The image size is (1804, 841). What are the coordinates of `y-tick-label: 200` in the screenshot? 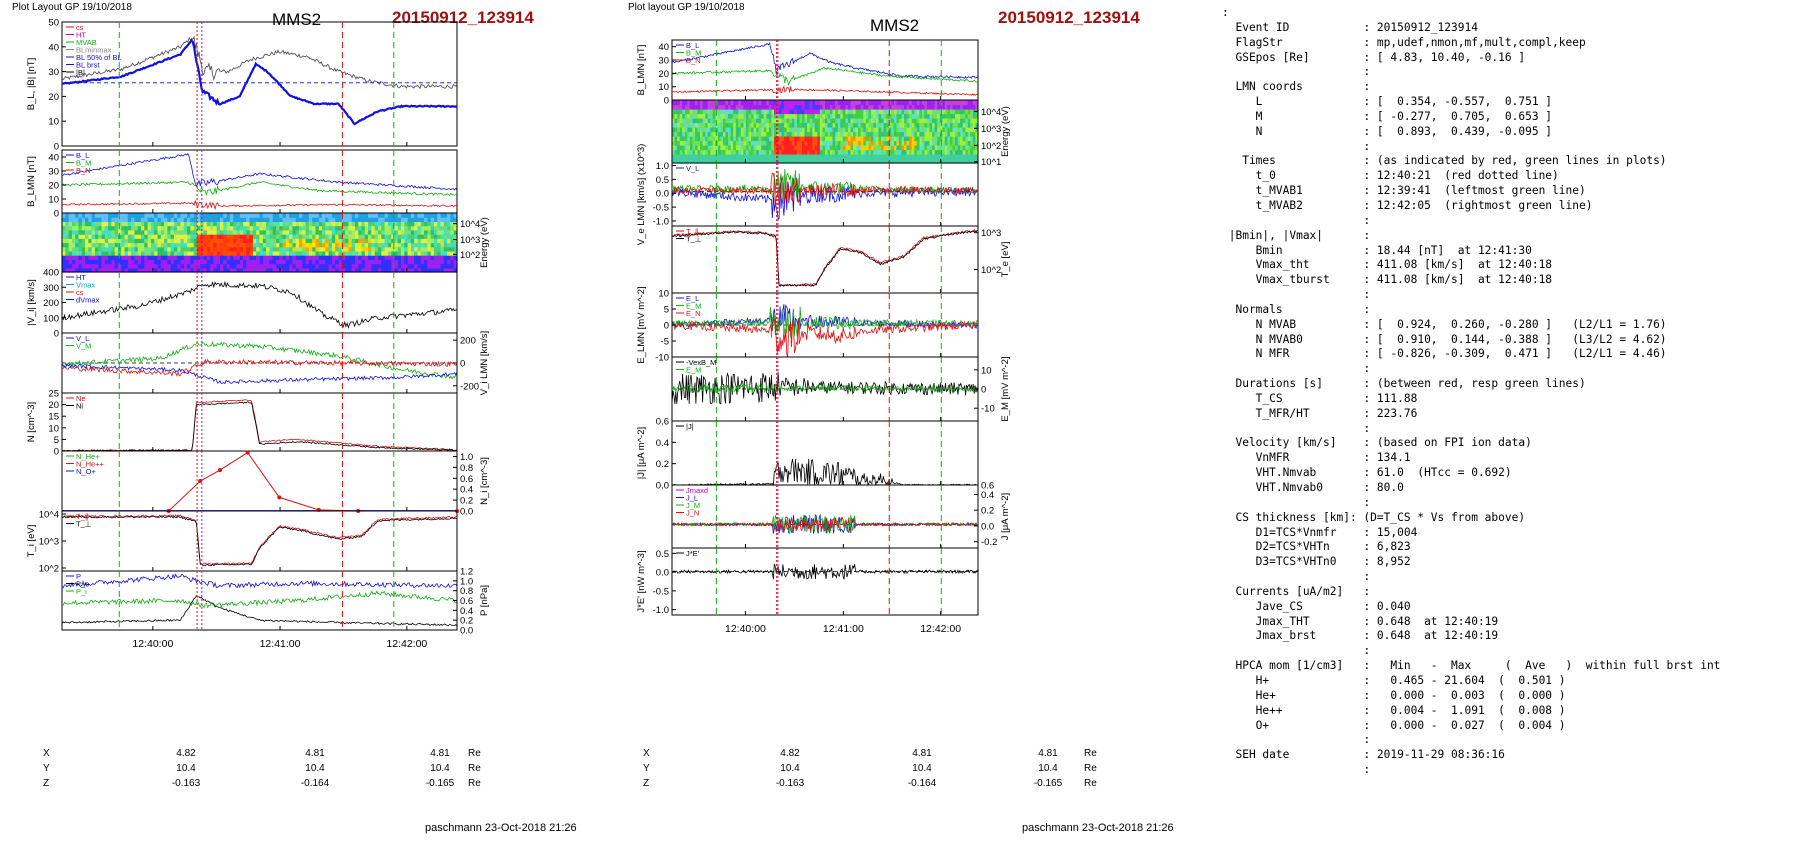 It's located at (51, 303).